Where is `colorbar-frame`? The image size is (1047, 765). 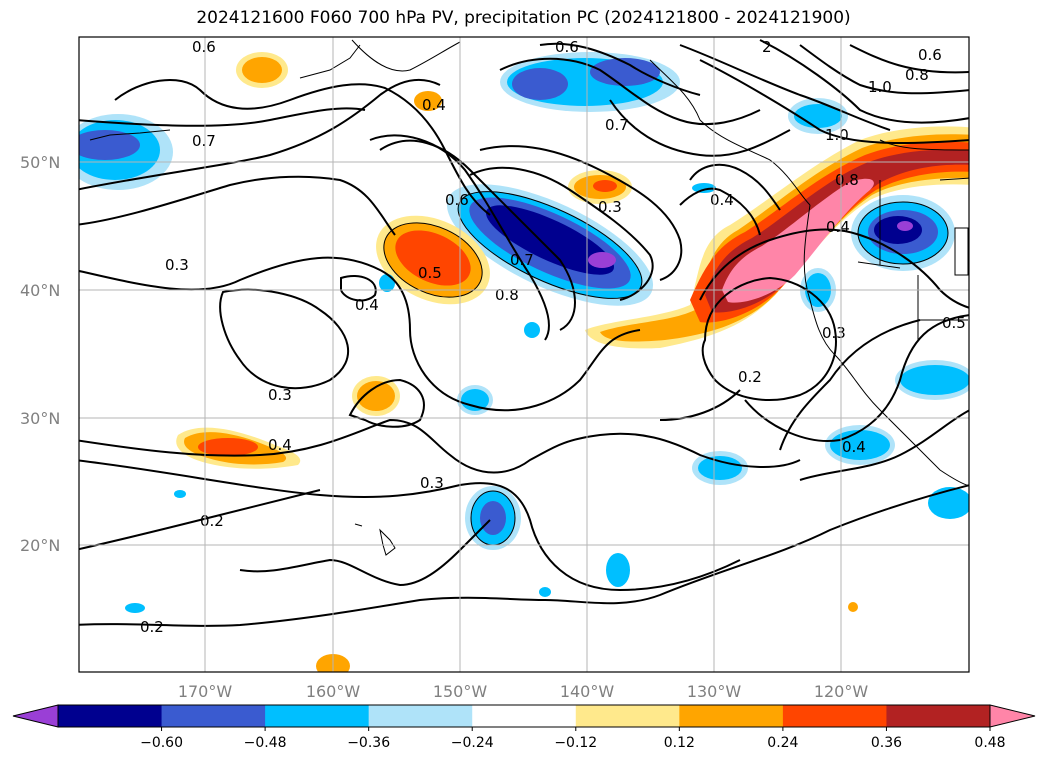
colorbar-frame is located at coordinates (524, 716).